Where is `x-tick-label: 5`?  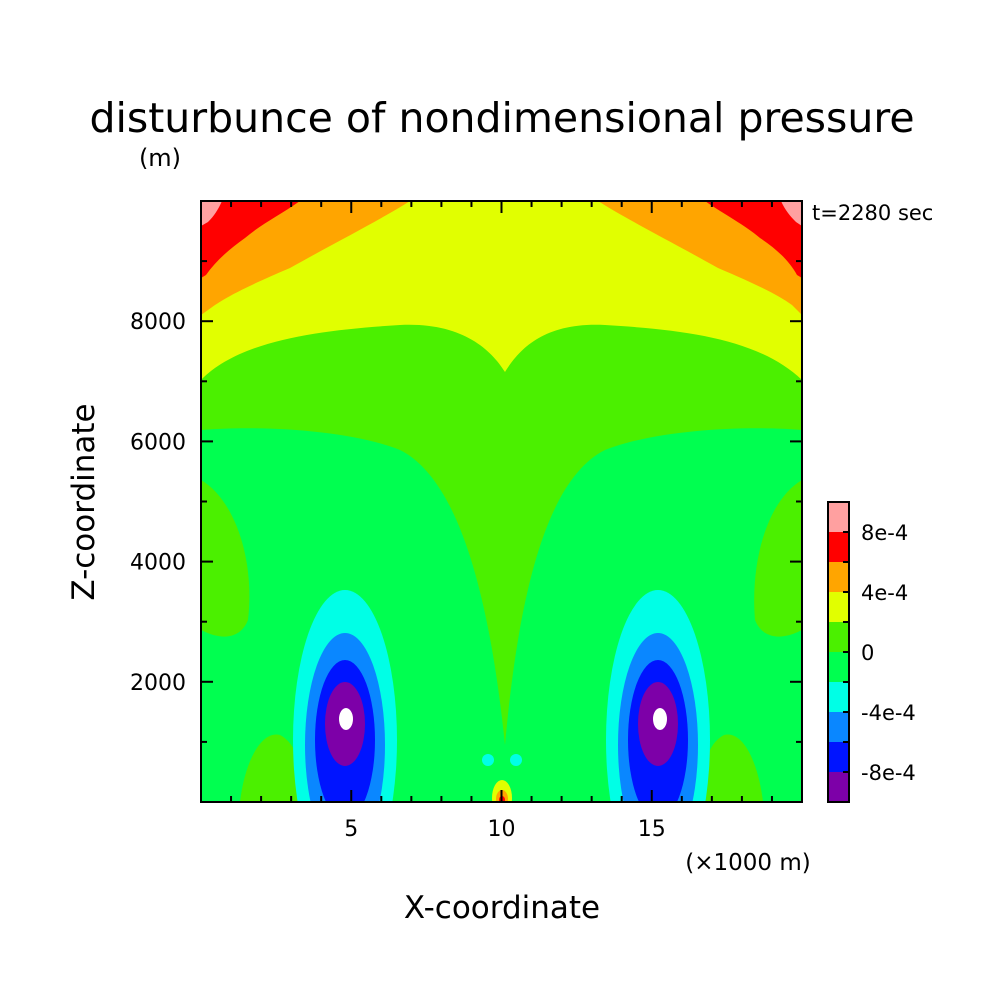 x-tick-label: 5 is located at coordinates (351, 829).